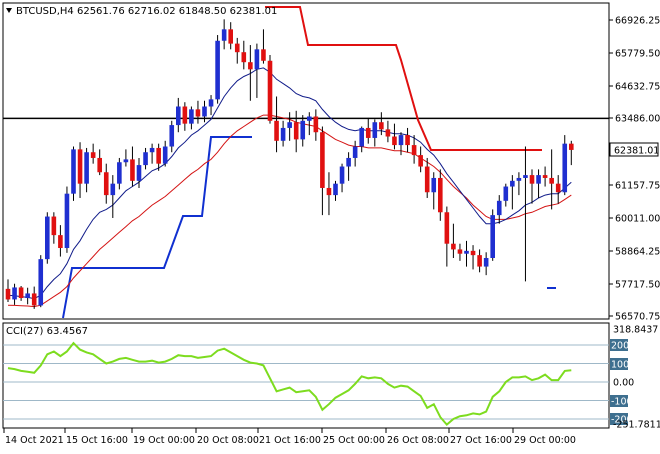 The height and width of the screenshot is (454, 660). I want to click on triangle-down-icon, so click(9, 10).